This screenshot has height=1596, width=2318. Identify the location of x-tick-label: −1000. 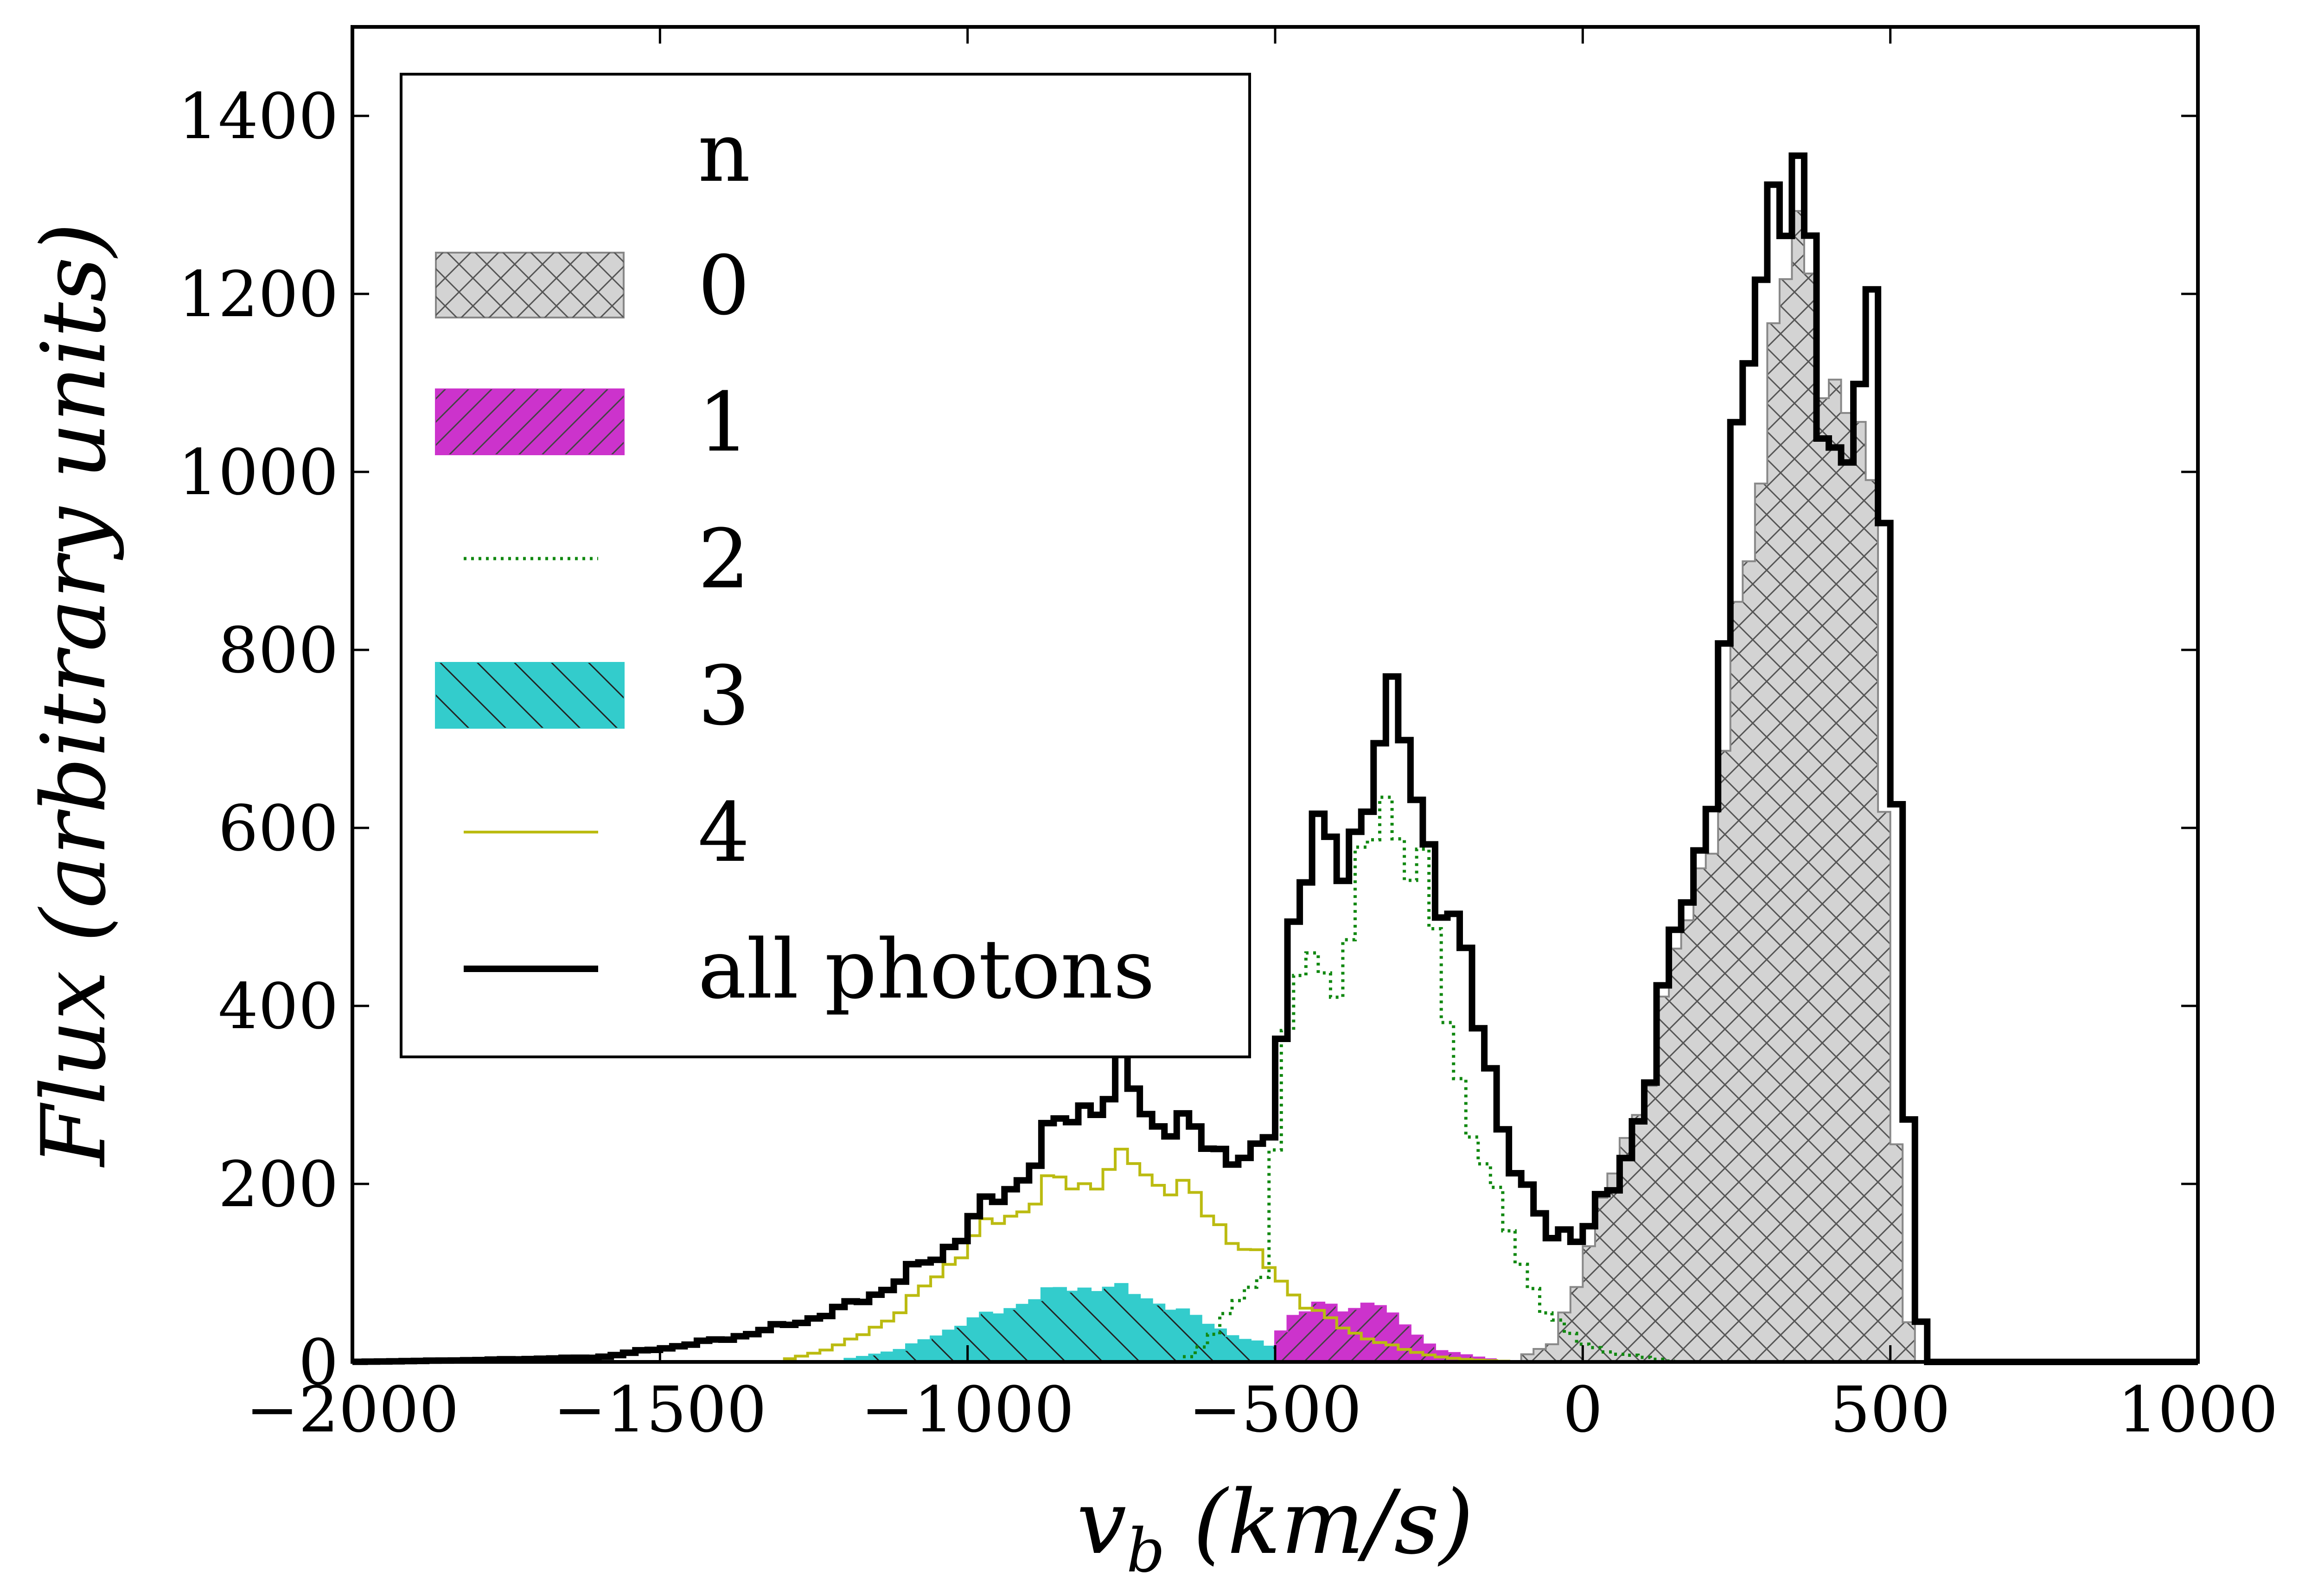
(967, 1410).